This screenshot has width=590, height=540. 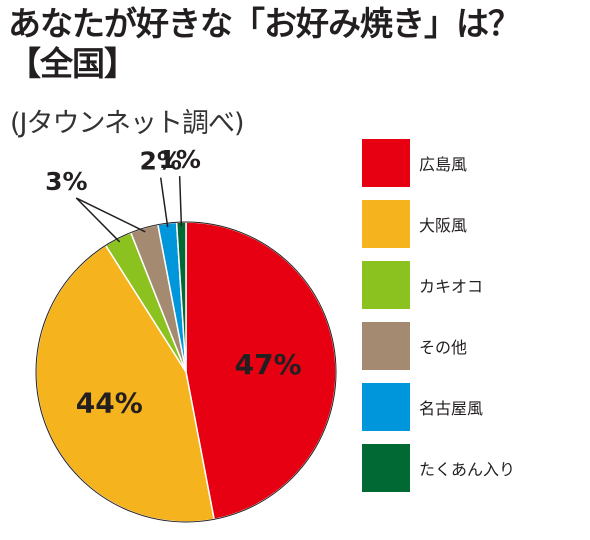 I want to click on legend-item-5: 名古屋風, so click(x=474, y=407).